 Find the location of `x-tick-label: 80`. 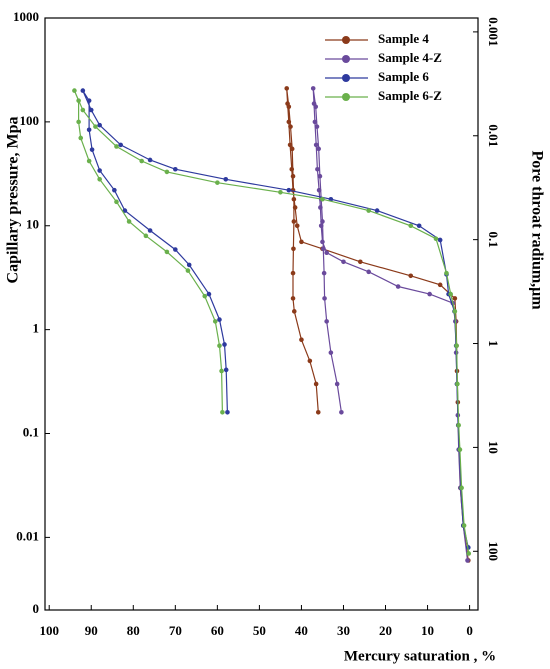

x-tick-label: 80 is located at coordinates (133, 630).